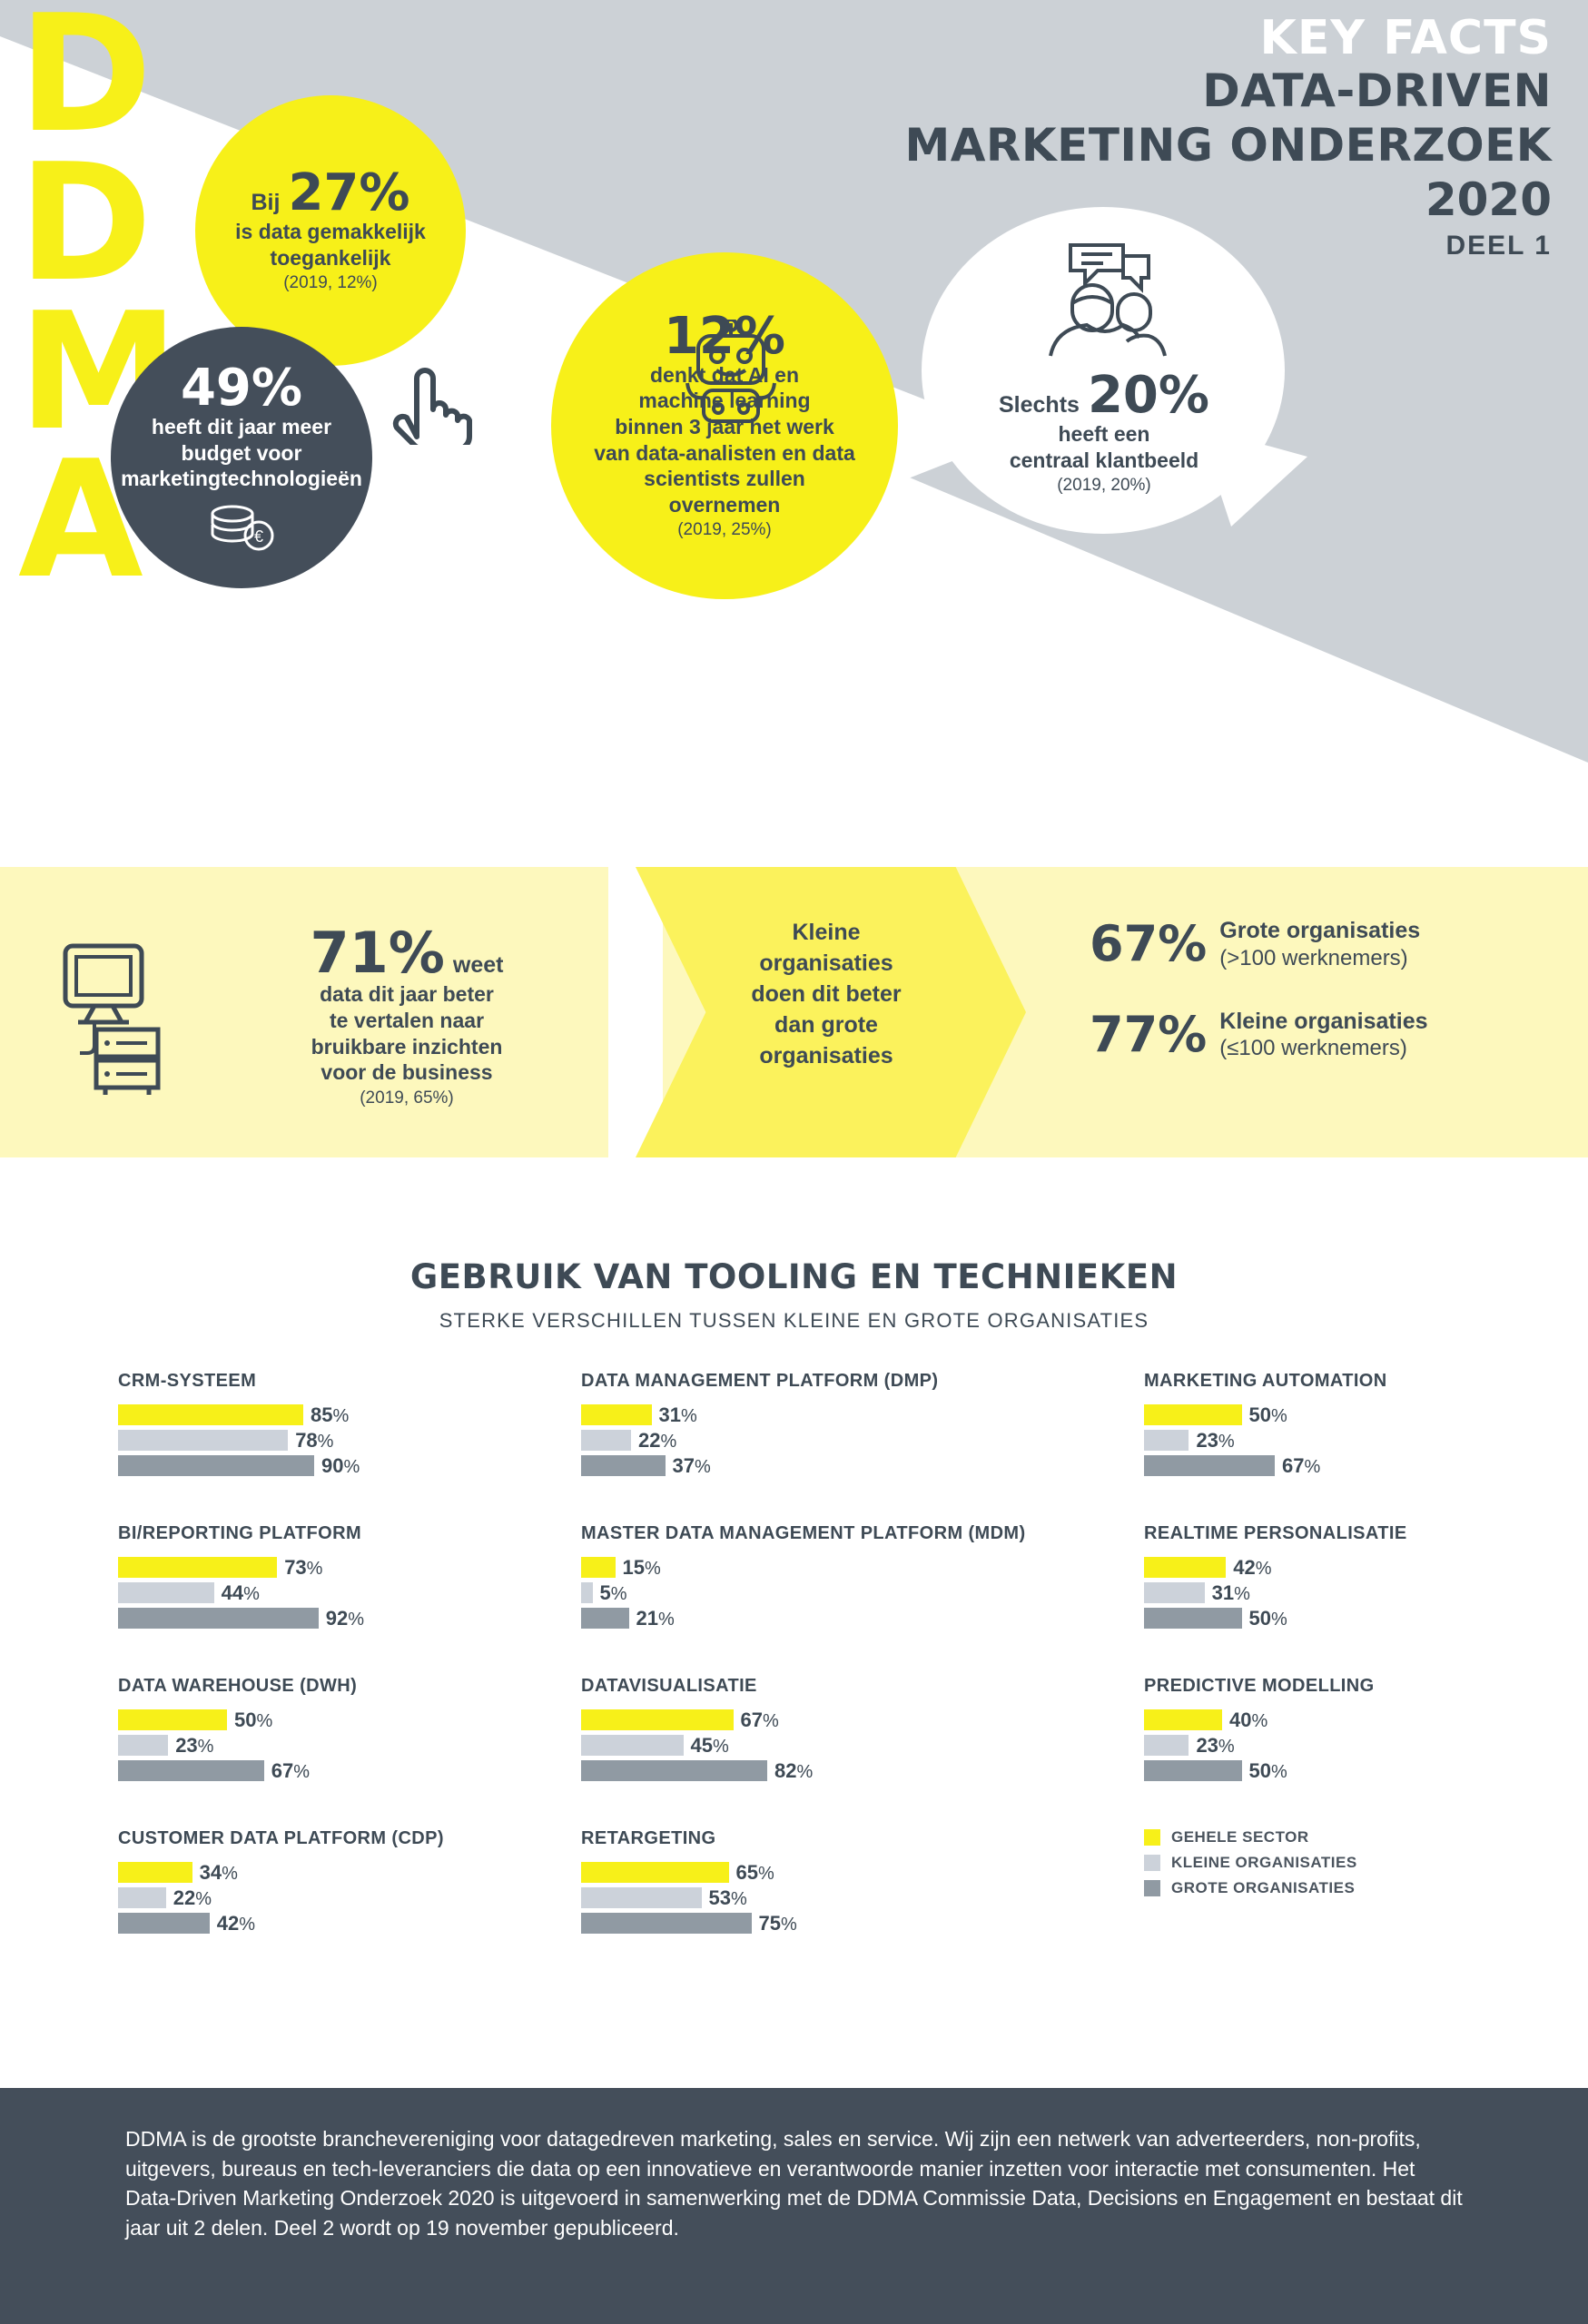 This screenshot has width=1588, height=2324. I want to click on chart-group-title: RETARGETING, so click(648, 1838).